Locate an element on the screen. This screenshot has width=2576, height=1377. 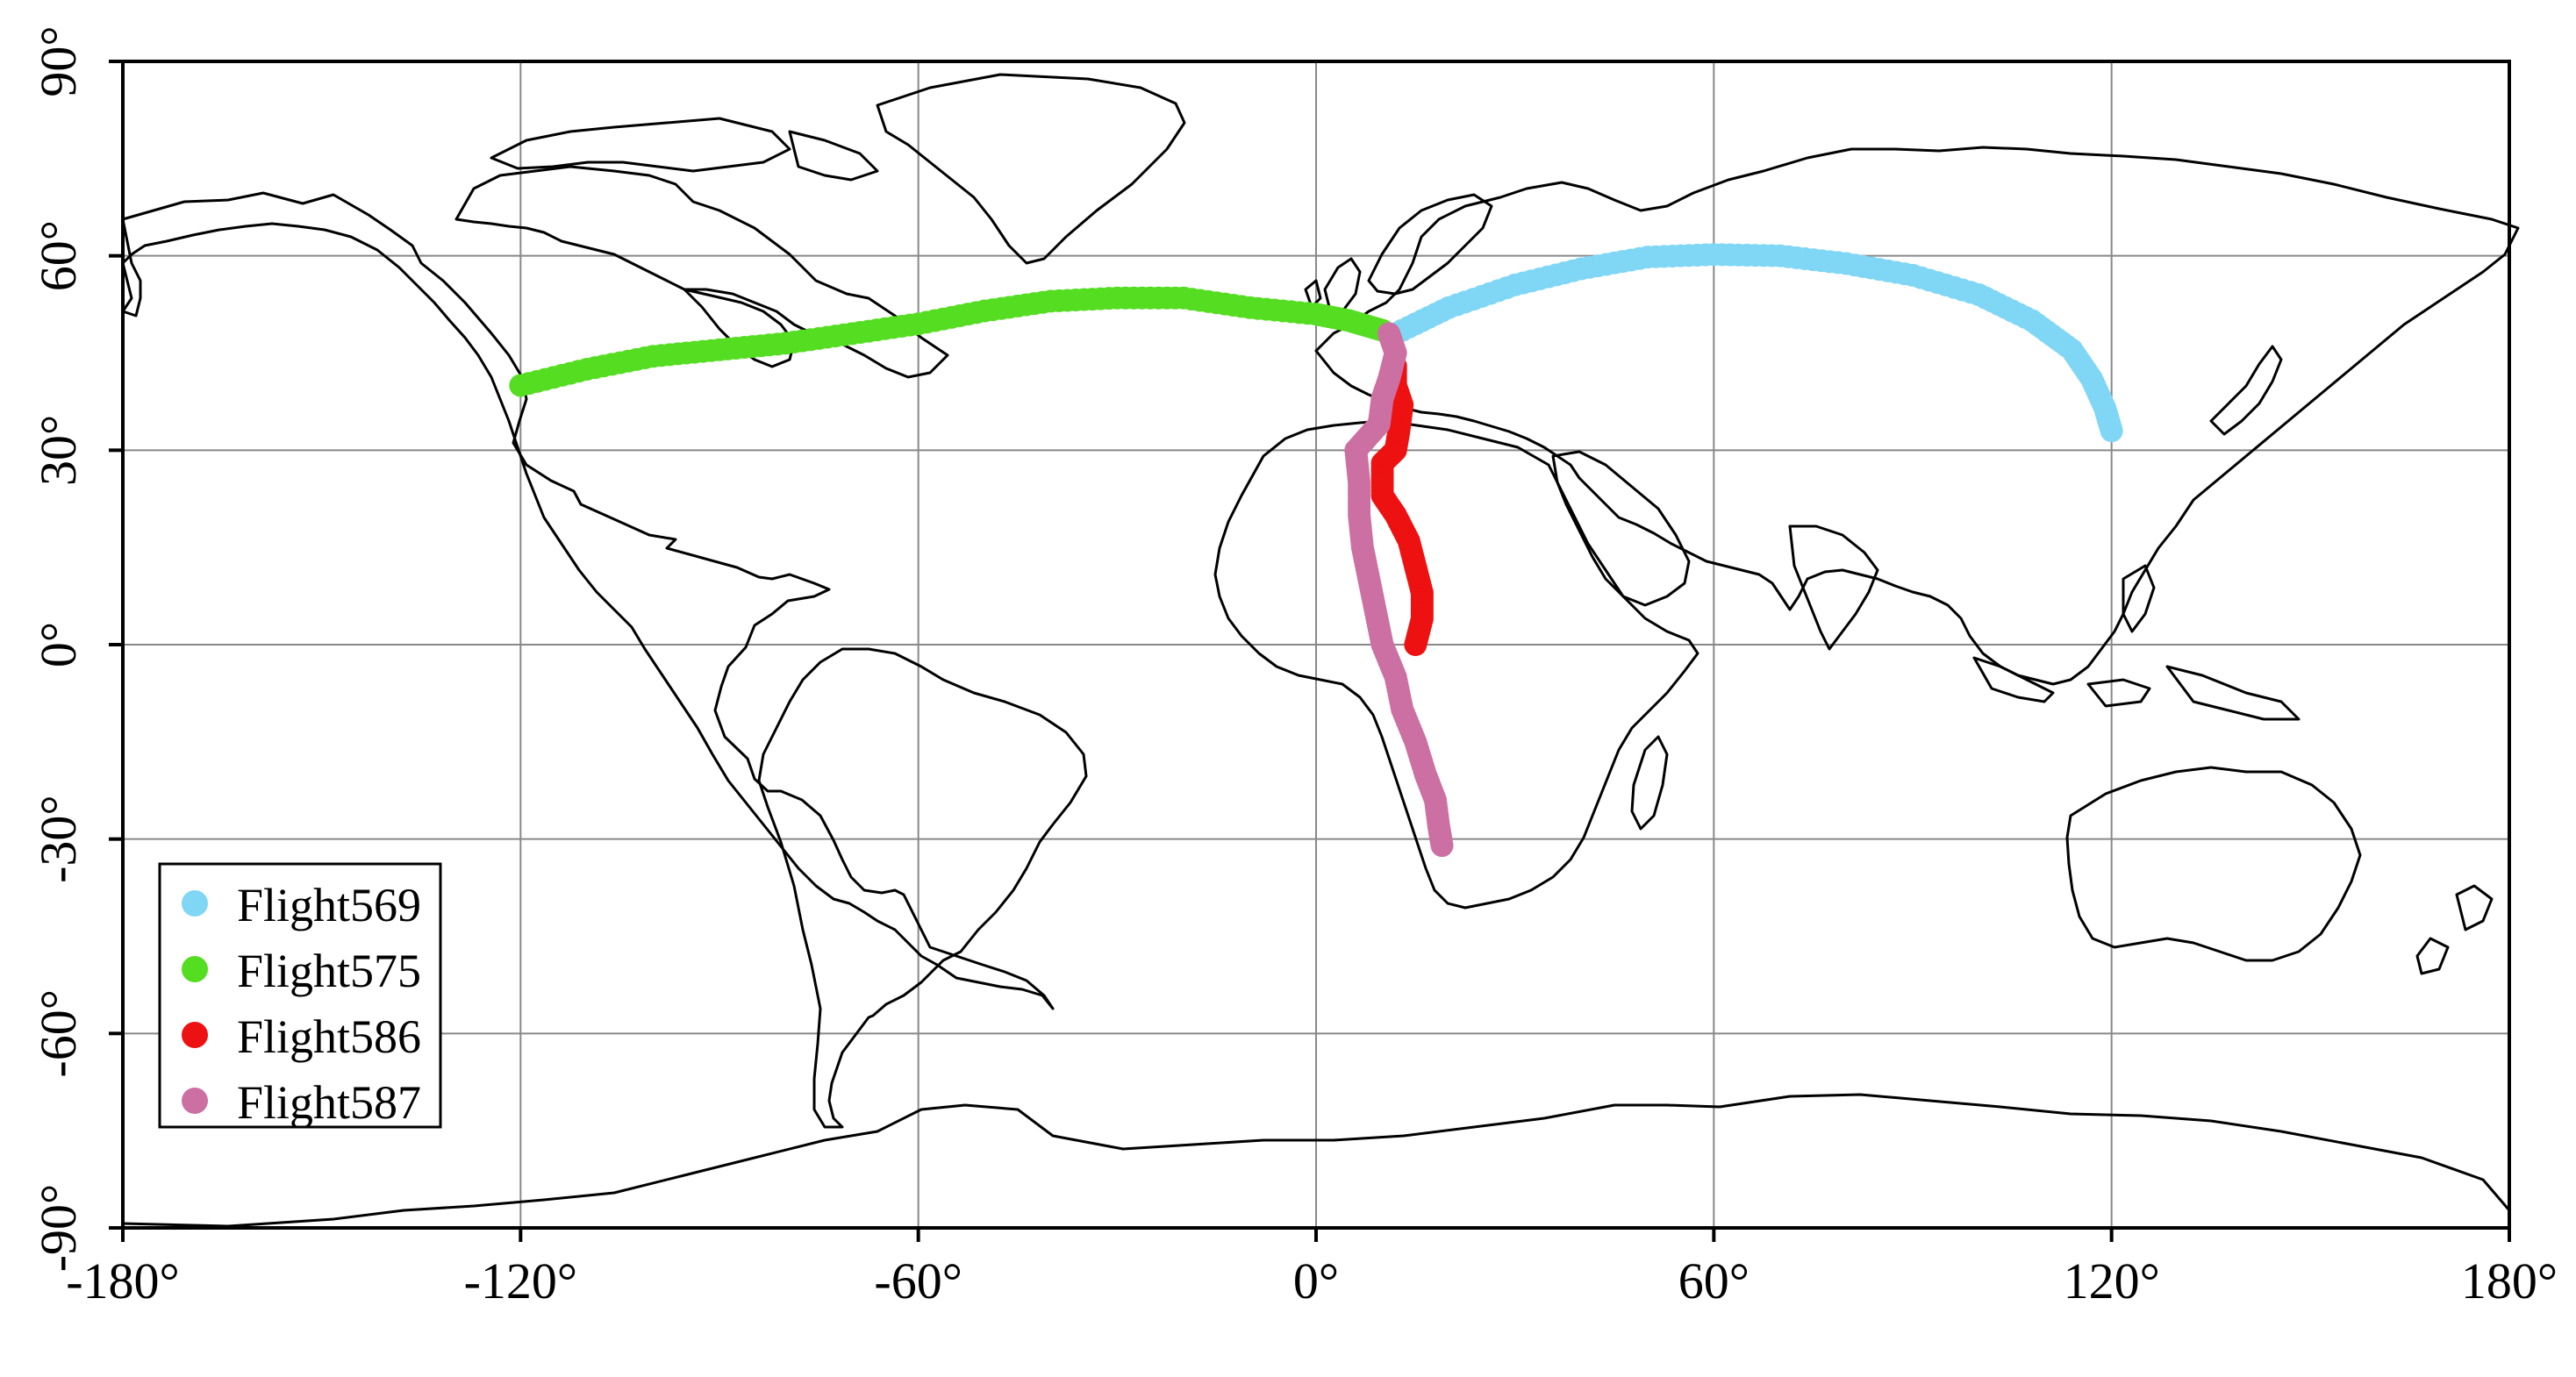
y-tick-label: -60° is located at coordinates (58, 1033).